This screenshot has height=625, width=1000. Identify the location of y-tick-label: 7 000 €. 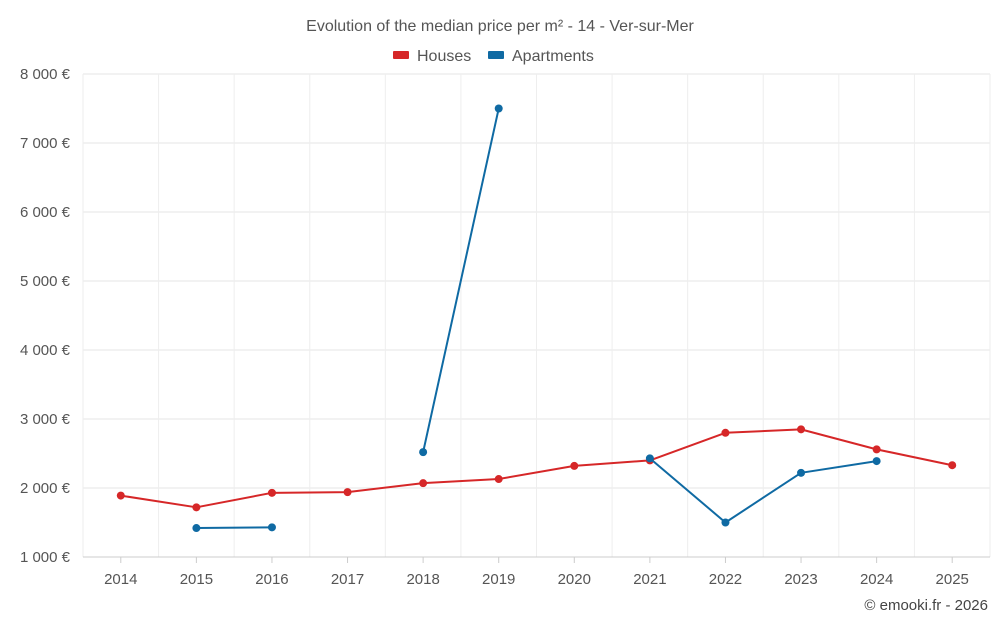
(45, 143).